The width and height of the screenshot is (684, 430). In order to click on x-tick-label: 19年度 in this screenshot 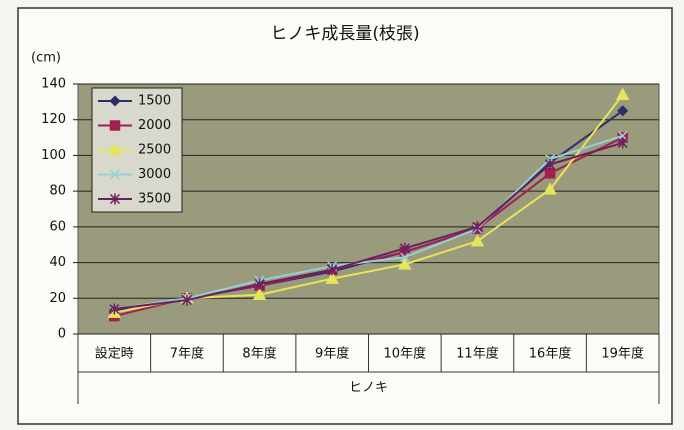, I will do `click(622, 354)`.